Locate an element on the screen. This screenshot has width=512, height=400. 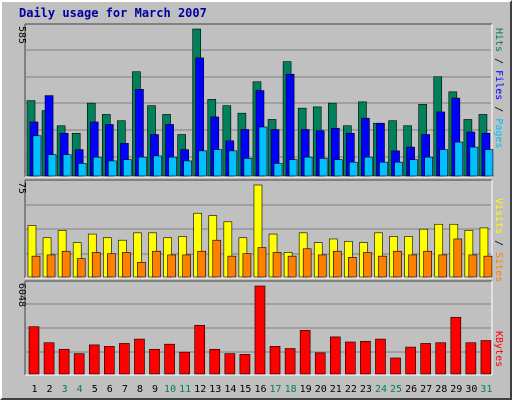
x-tick-label: 7 is located at coordinates (125, 389).